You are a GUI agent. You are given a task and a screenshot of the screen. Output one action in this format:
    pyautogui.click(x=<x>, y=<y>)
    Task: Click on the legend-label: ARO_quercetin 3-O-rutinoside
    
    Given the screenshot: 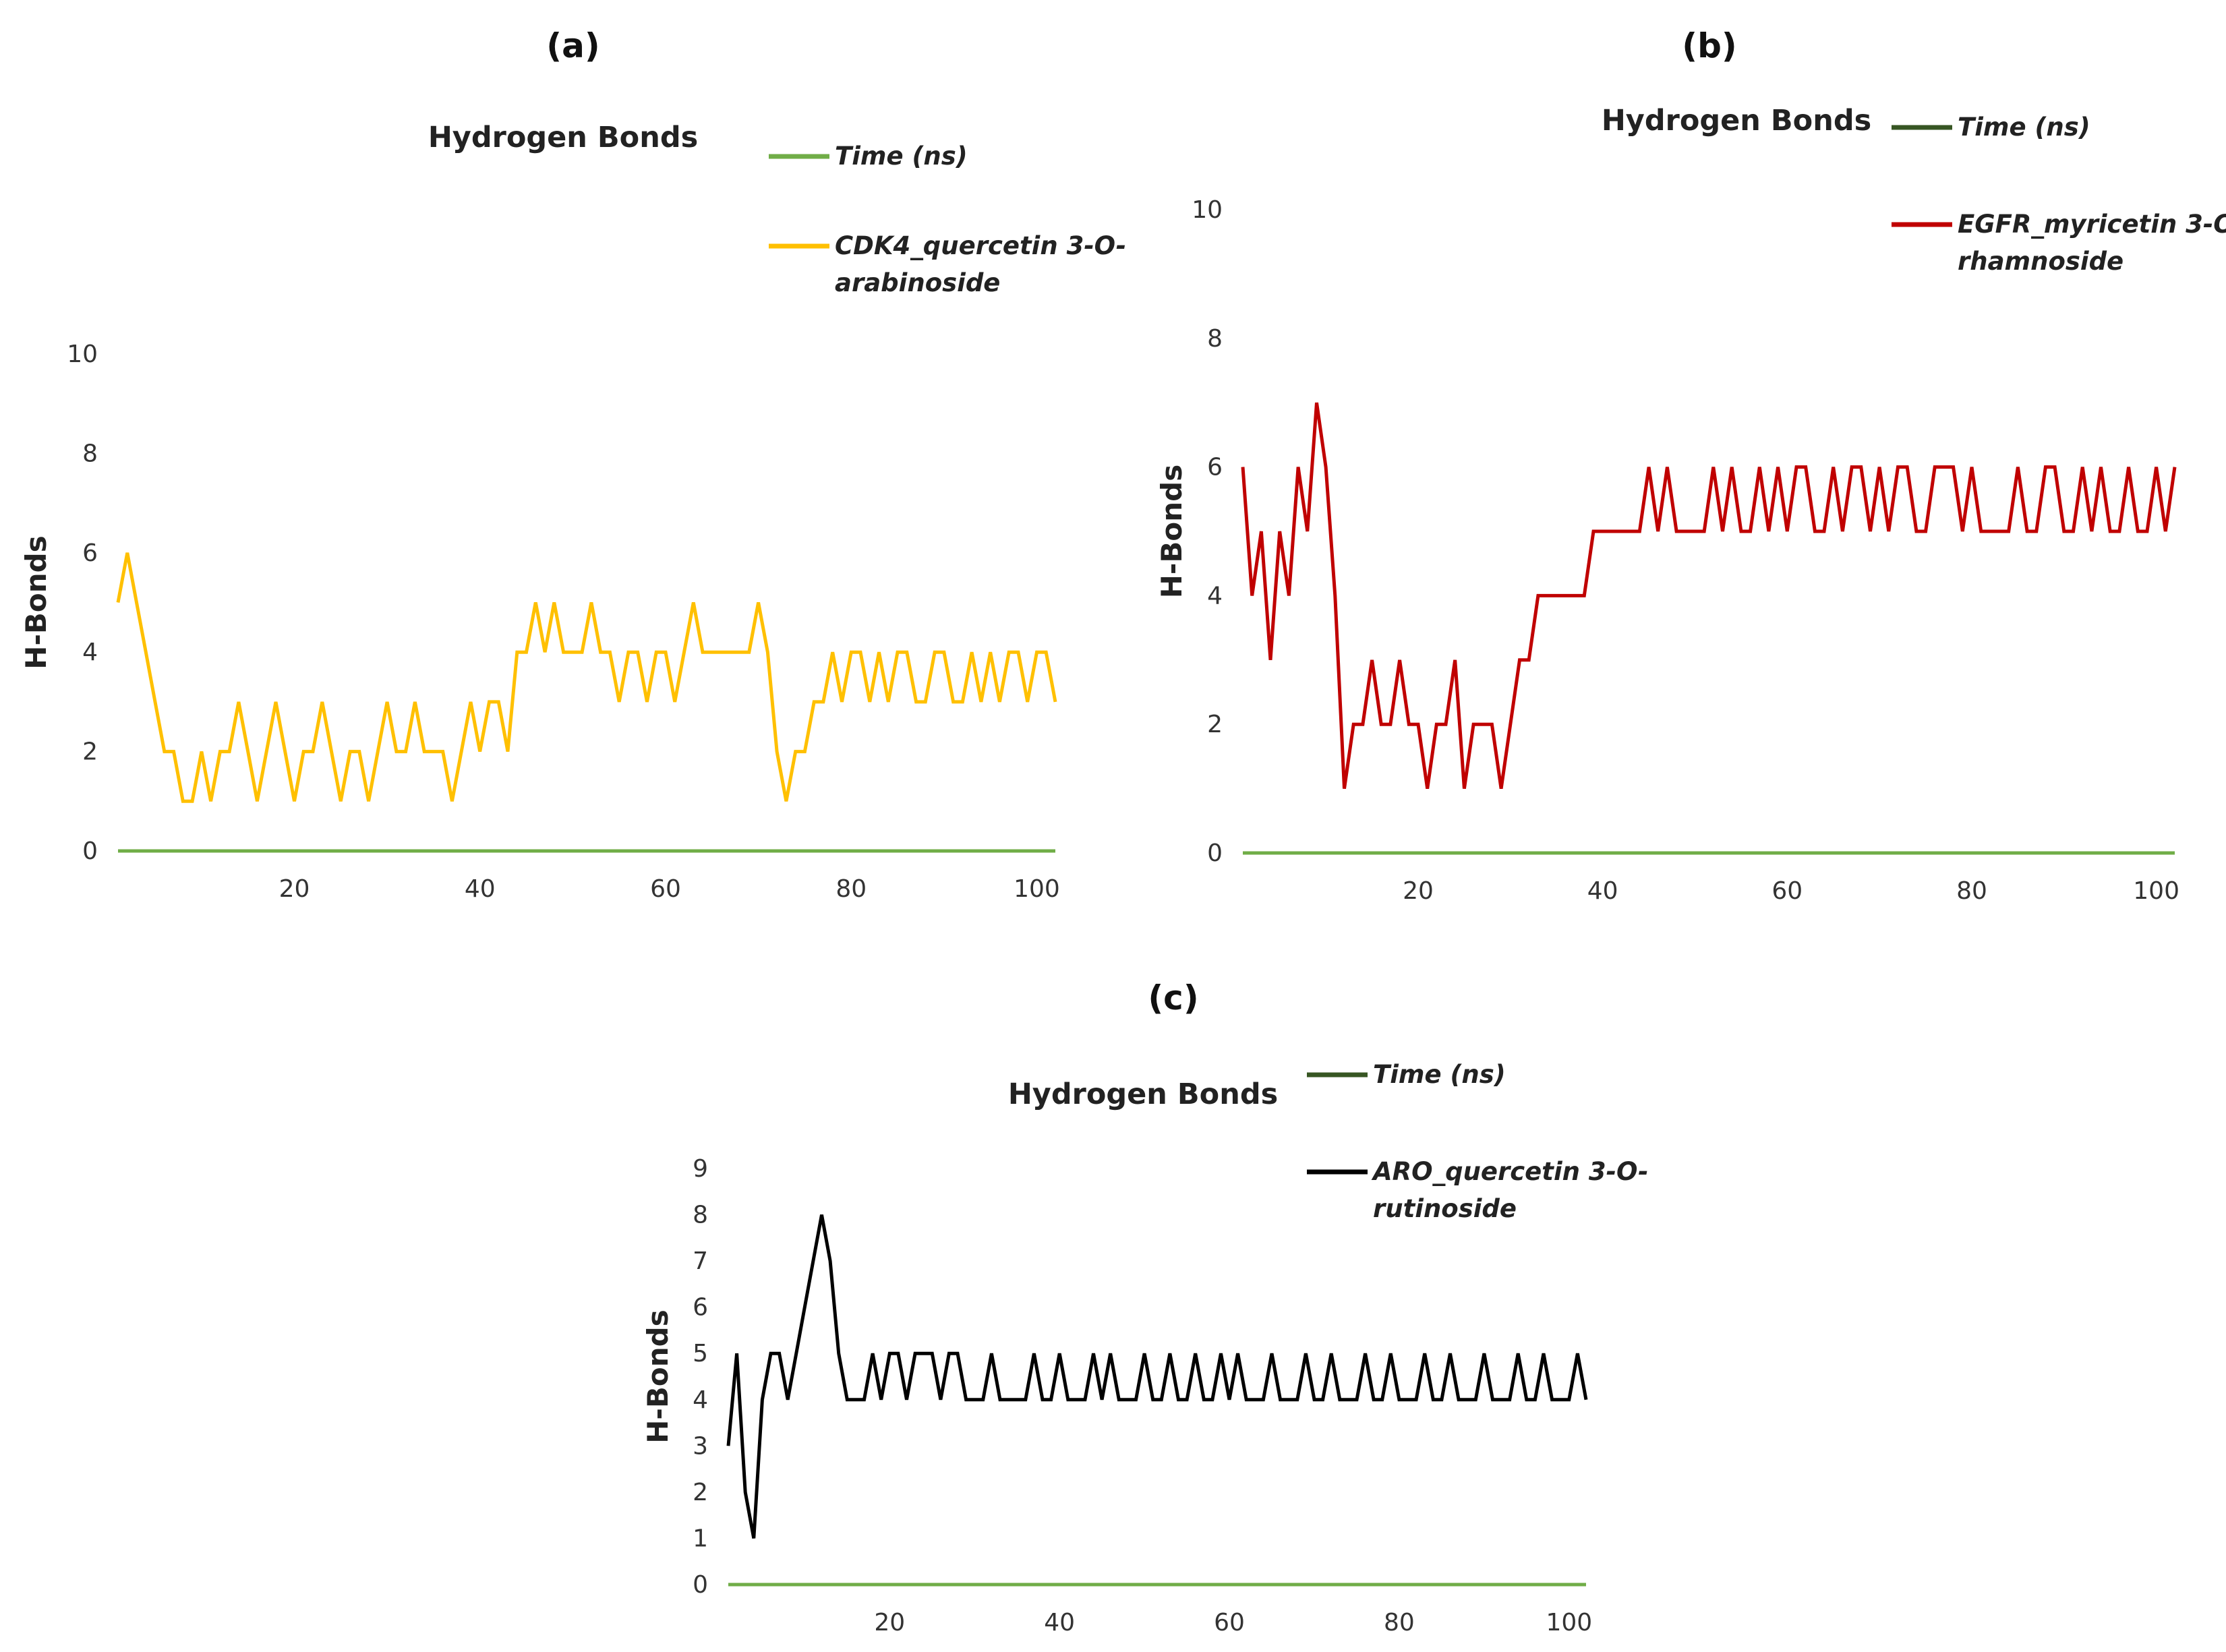 What is the action you would take?
    pyautogui.click(x=1509, y=1190)
    